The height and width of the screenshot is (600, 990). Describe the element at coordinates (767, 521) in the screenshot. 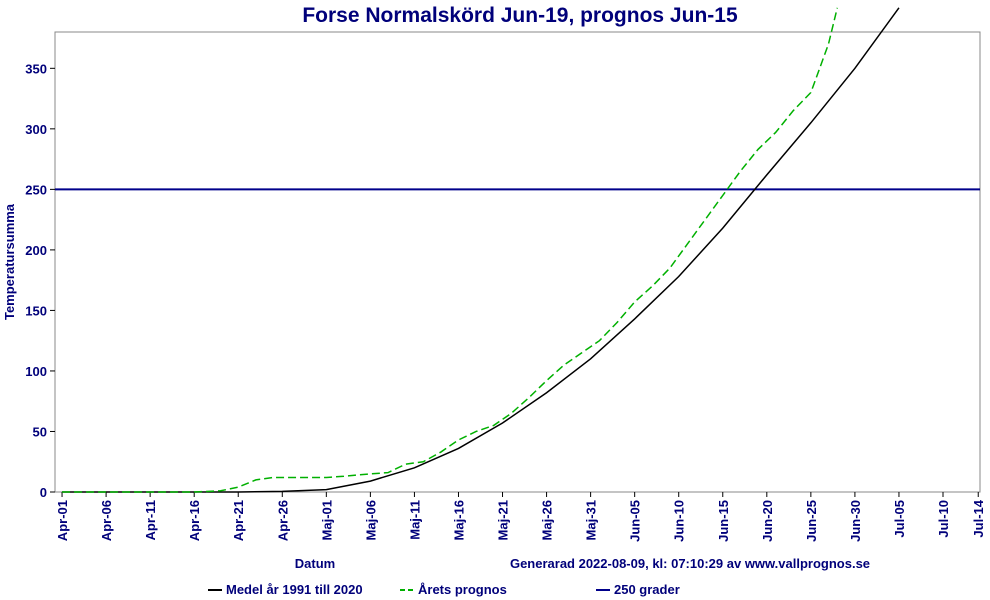

I see `x-tick-label: Jun-20` at that location.